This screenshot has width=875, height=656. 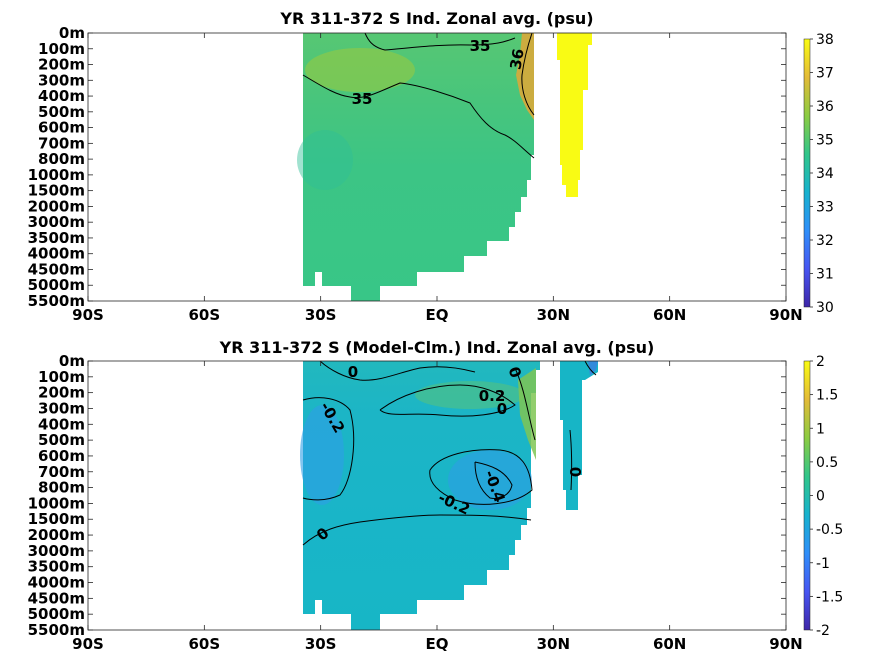 I want to click on y-tick-label: 300m, so click(x=61, y=80).